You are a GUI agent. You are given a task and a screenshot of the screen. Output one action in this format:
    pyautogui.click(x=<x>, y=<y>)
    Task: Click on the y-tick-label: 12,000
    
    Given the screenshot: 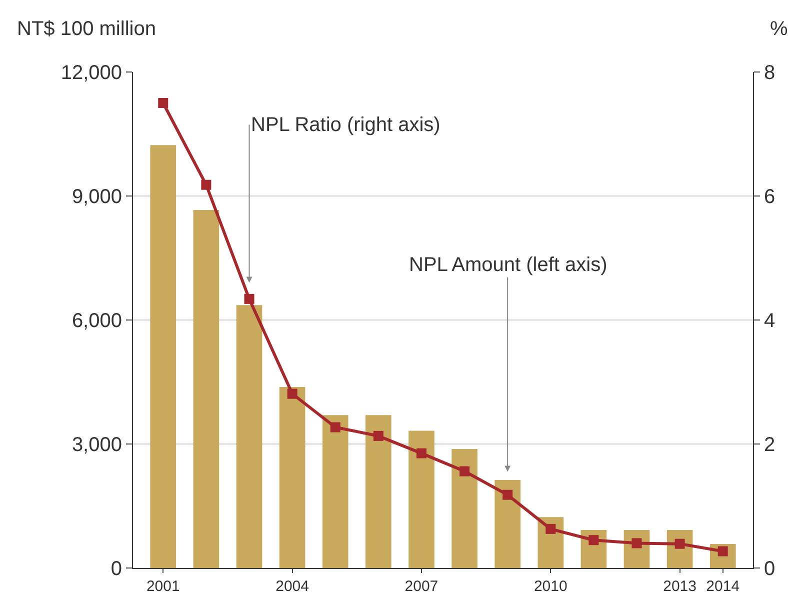 What is the action you would take?
    pyautogui.click(x=91, y=73)
    